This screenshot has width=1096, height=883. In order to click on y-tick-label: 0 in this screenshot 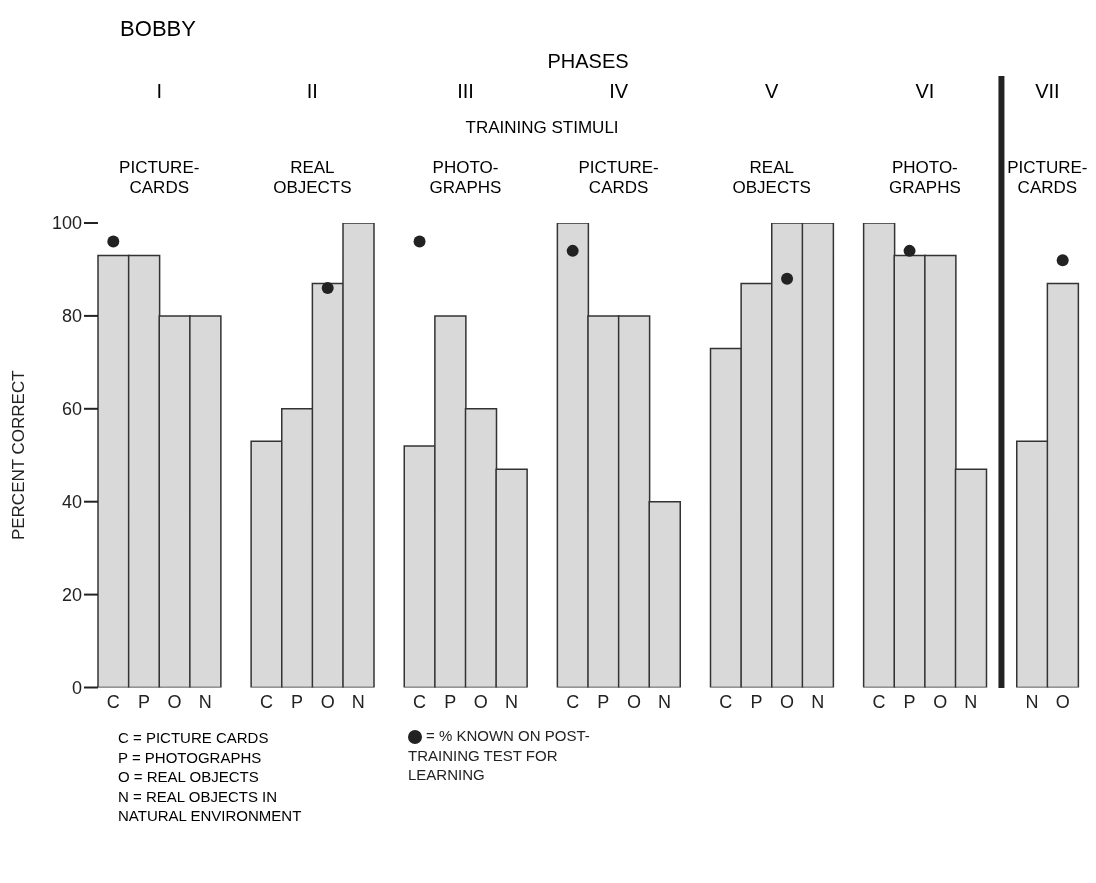, I will do `click(76, 687)`.